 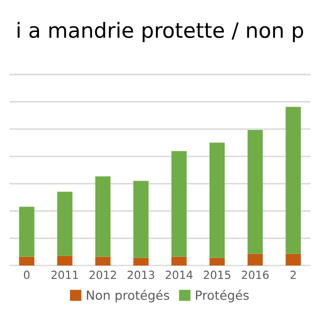 I want to click on x-tick-label: 0, so click(x=27, y=275).